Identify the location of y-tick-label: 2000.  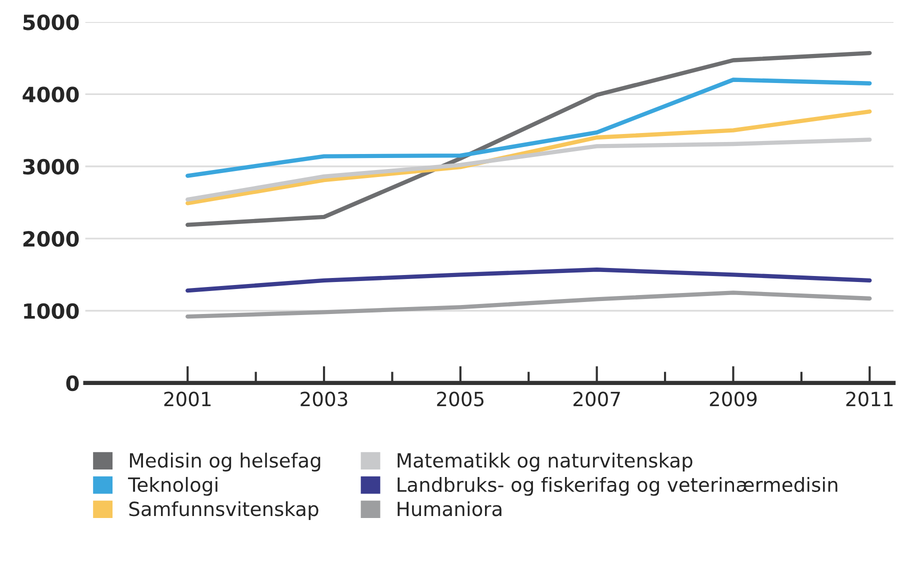
(51, 239).